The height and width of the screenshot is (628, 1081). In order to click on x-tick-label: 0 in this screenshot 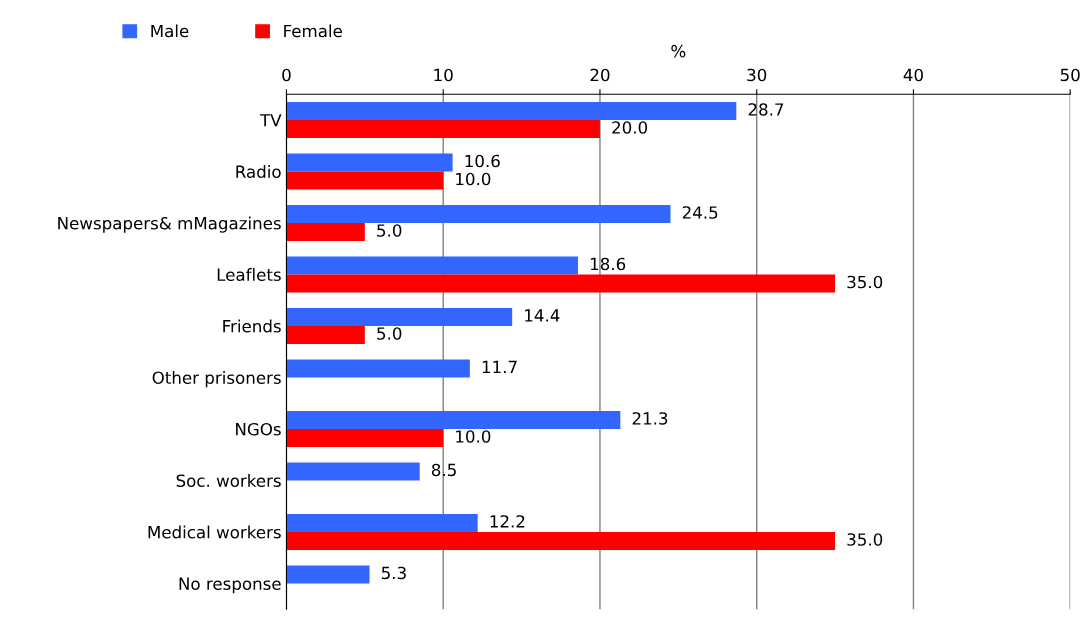, I will do `click(286, 75)`.